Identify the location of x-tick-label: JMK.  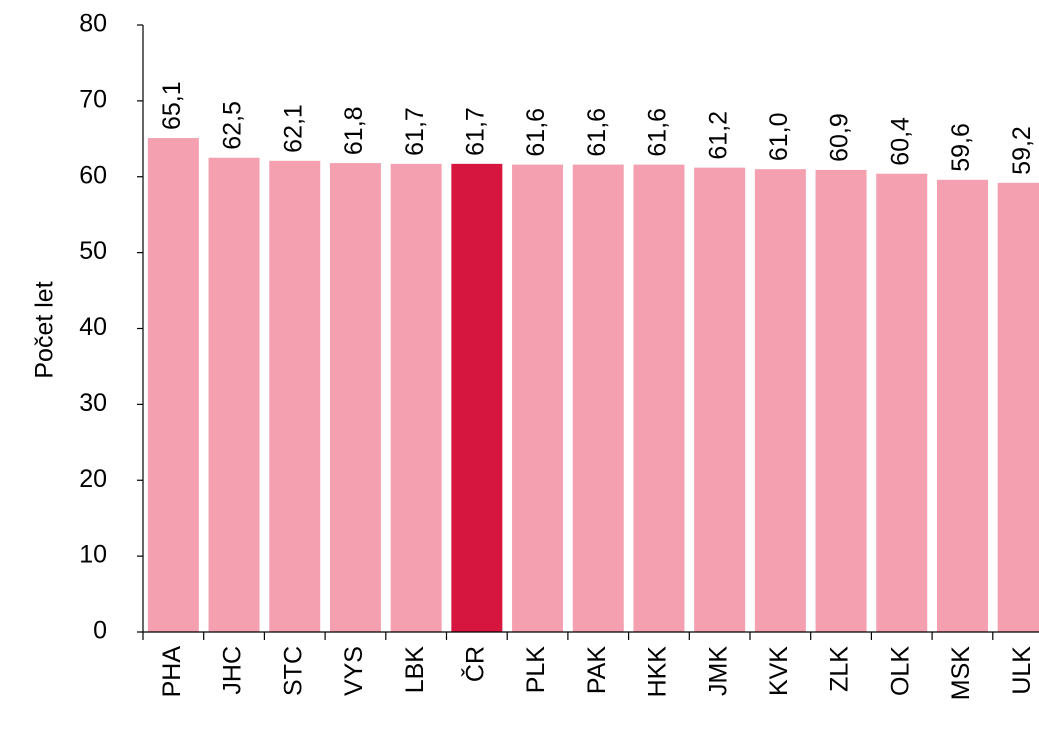
(718, 671).